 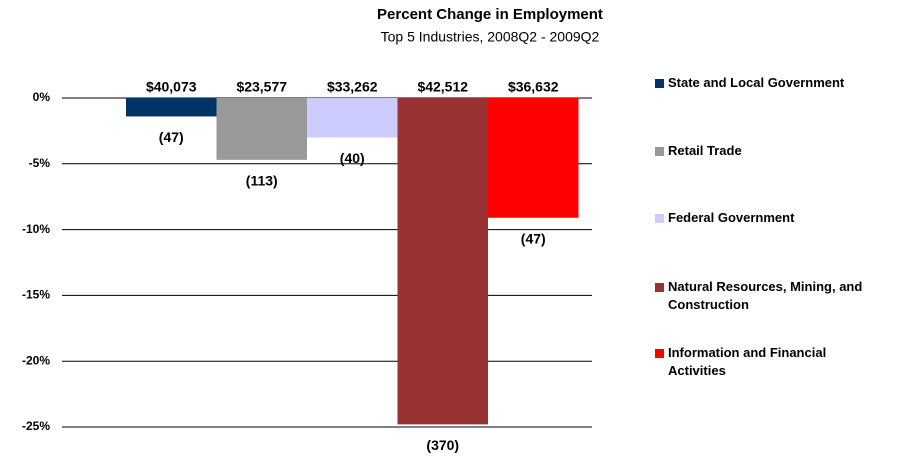 I want to click on wage-label: $23,577, so click(x=261, y=87).